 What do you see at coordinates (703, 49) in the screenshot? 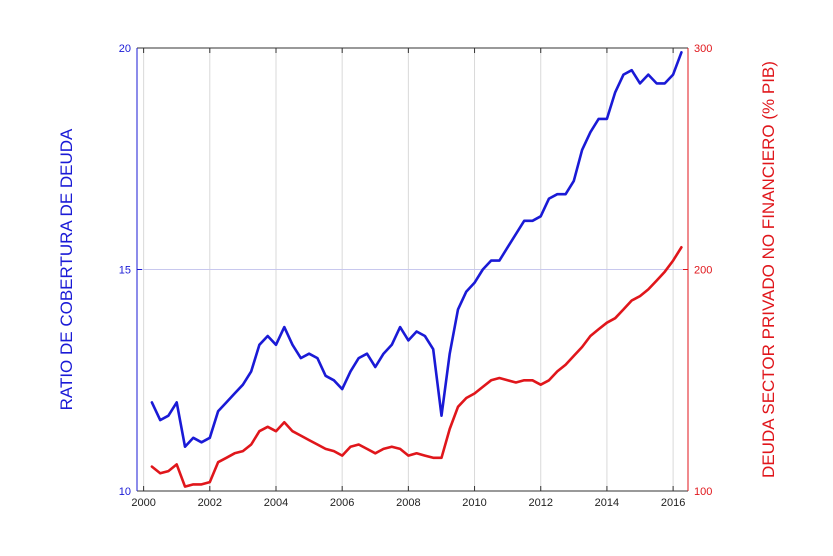
I see `y2-tick-label: 300` at bounding box center [703, 49].